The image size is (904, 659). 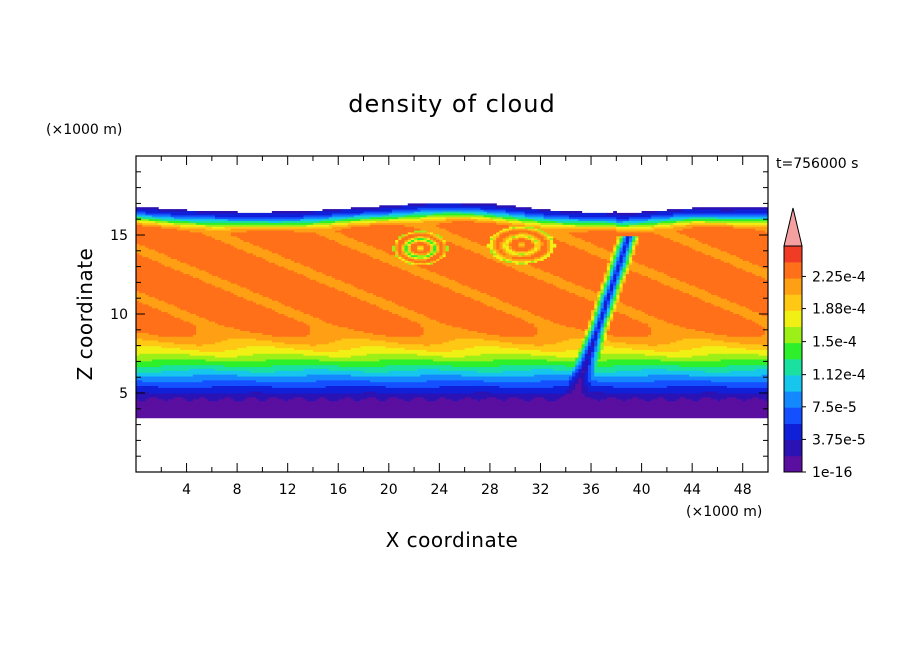 I want to click on chart-title: density of cloud, so click(x=451, y=104).